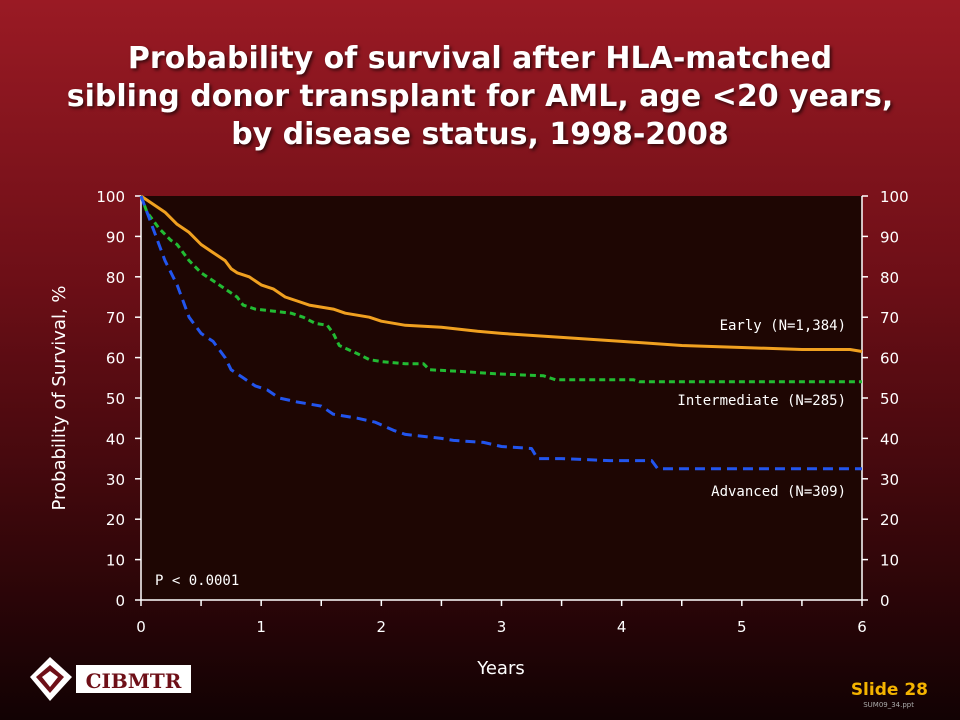 The image size is (960, 720). I want to click on y-tick-label-left: 90, so click(115, 237).